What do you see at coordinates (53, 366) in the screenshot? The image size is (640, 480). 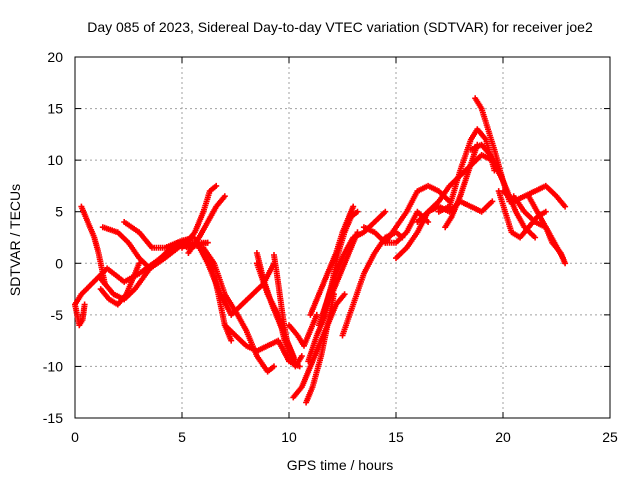 I see `y-tick-label: -10` at bounding box center [53, 366].